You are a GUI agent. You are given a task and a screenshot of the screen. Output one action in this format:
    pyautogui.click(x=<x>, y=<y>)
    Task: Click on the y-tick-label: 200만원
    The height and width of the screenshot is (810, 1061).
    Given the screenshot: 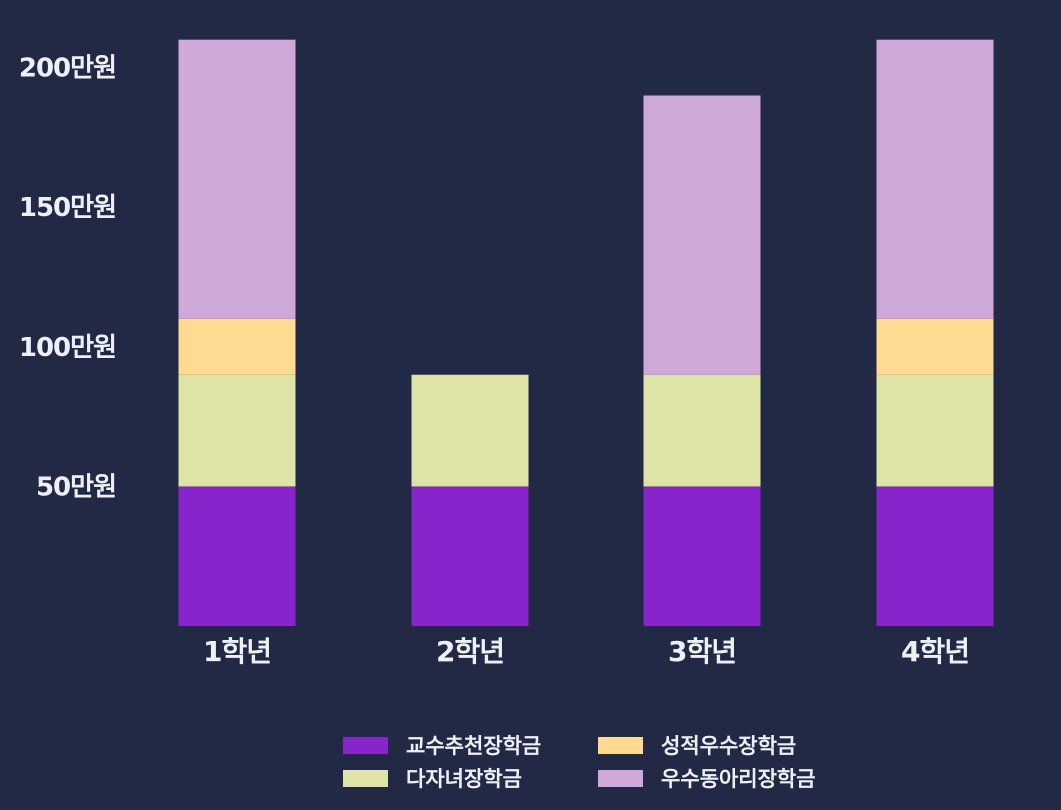 What is the action you would take?
    pyautogui.click(x=67, y=69)
    